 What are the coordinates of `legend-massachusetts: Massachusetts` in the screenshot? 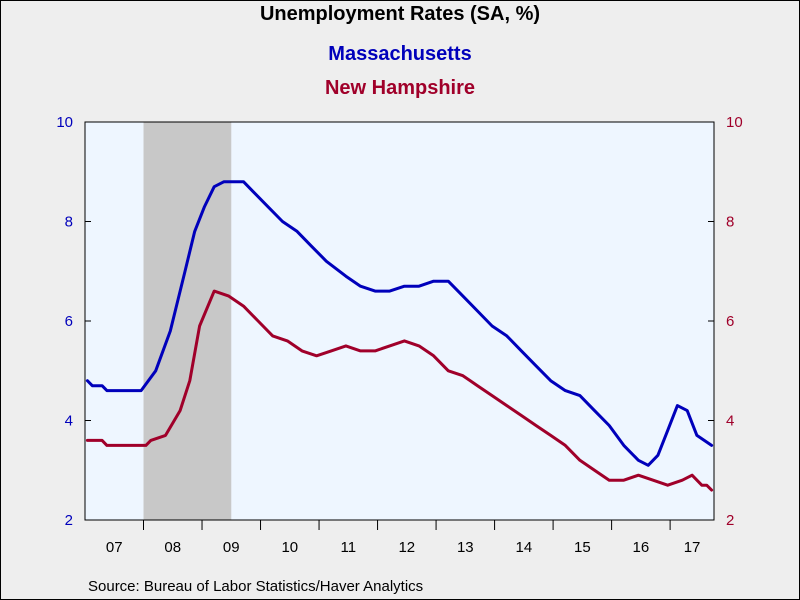 It's located at (400, 54).